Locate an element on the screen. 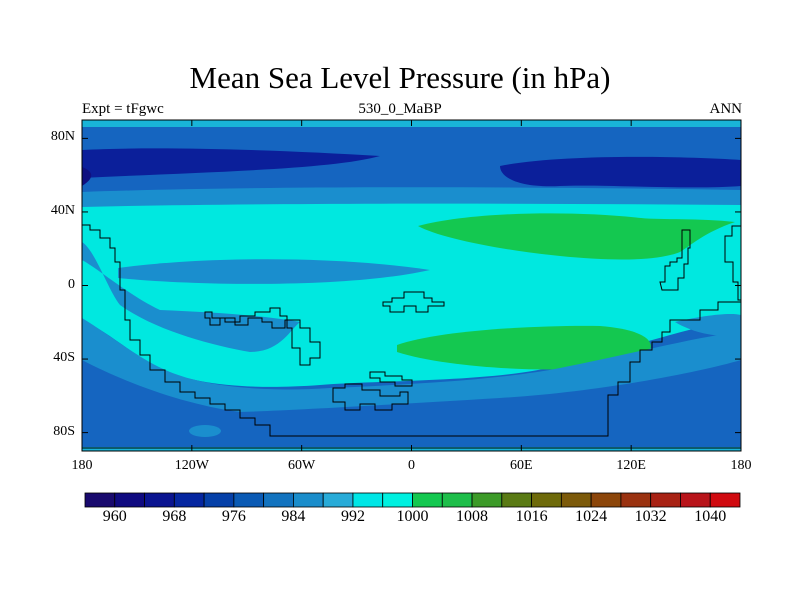 Image resolution: width=800 pixels, height=600 pixels. x-tick-label: 60E is located at coordinates (521, 465).